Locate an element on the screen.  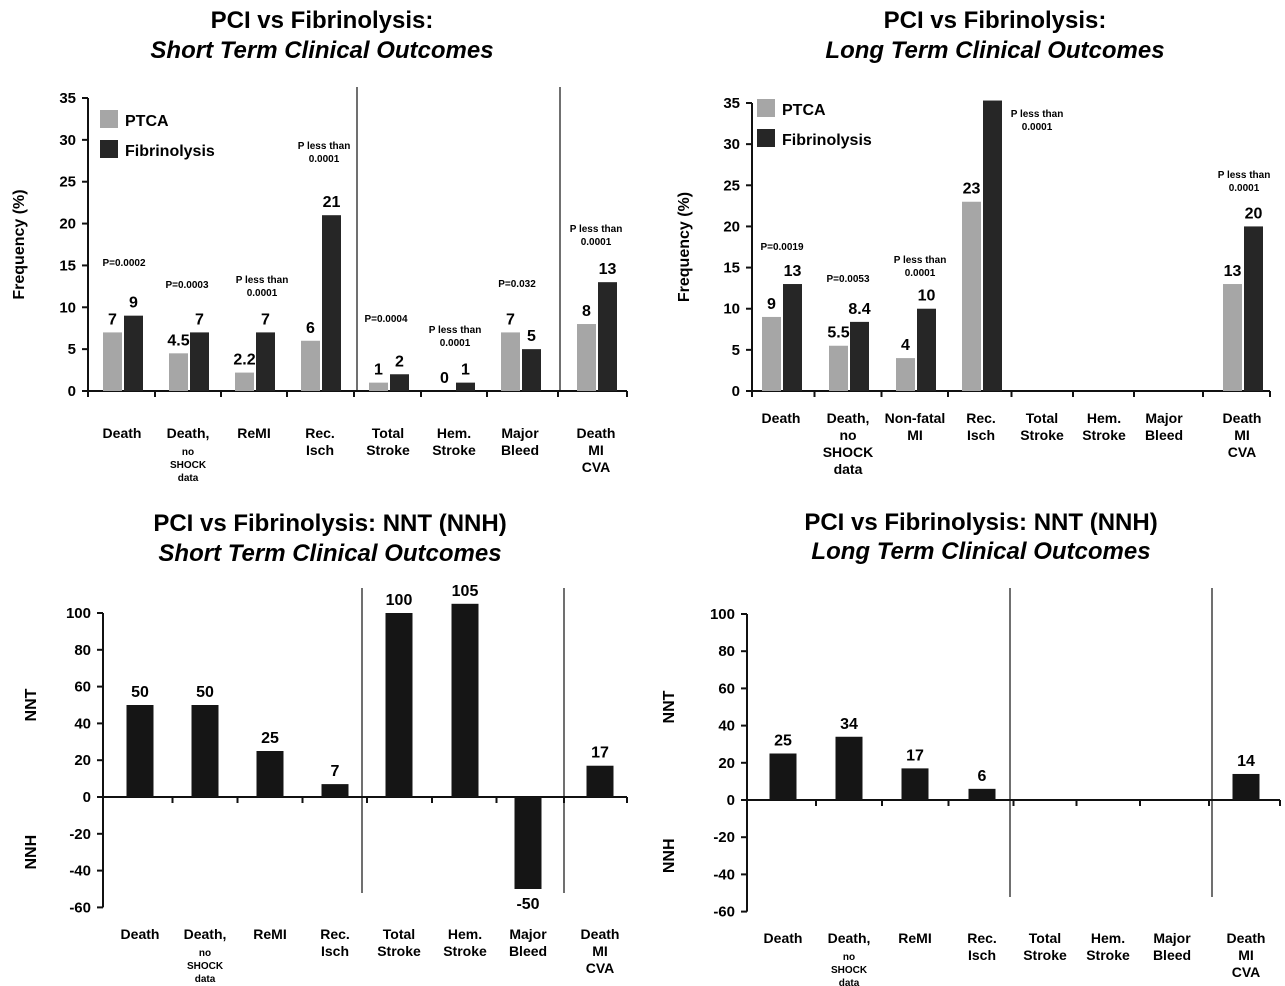
bar-value-label: 14 is located at coordinates (1246, 761).